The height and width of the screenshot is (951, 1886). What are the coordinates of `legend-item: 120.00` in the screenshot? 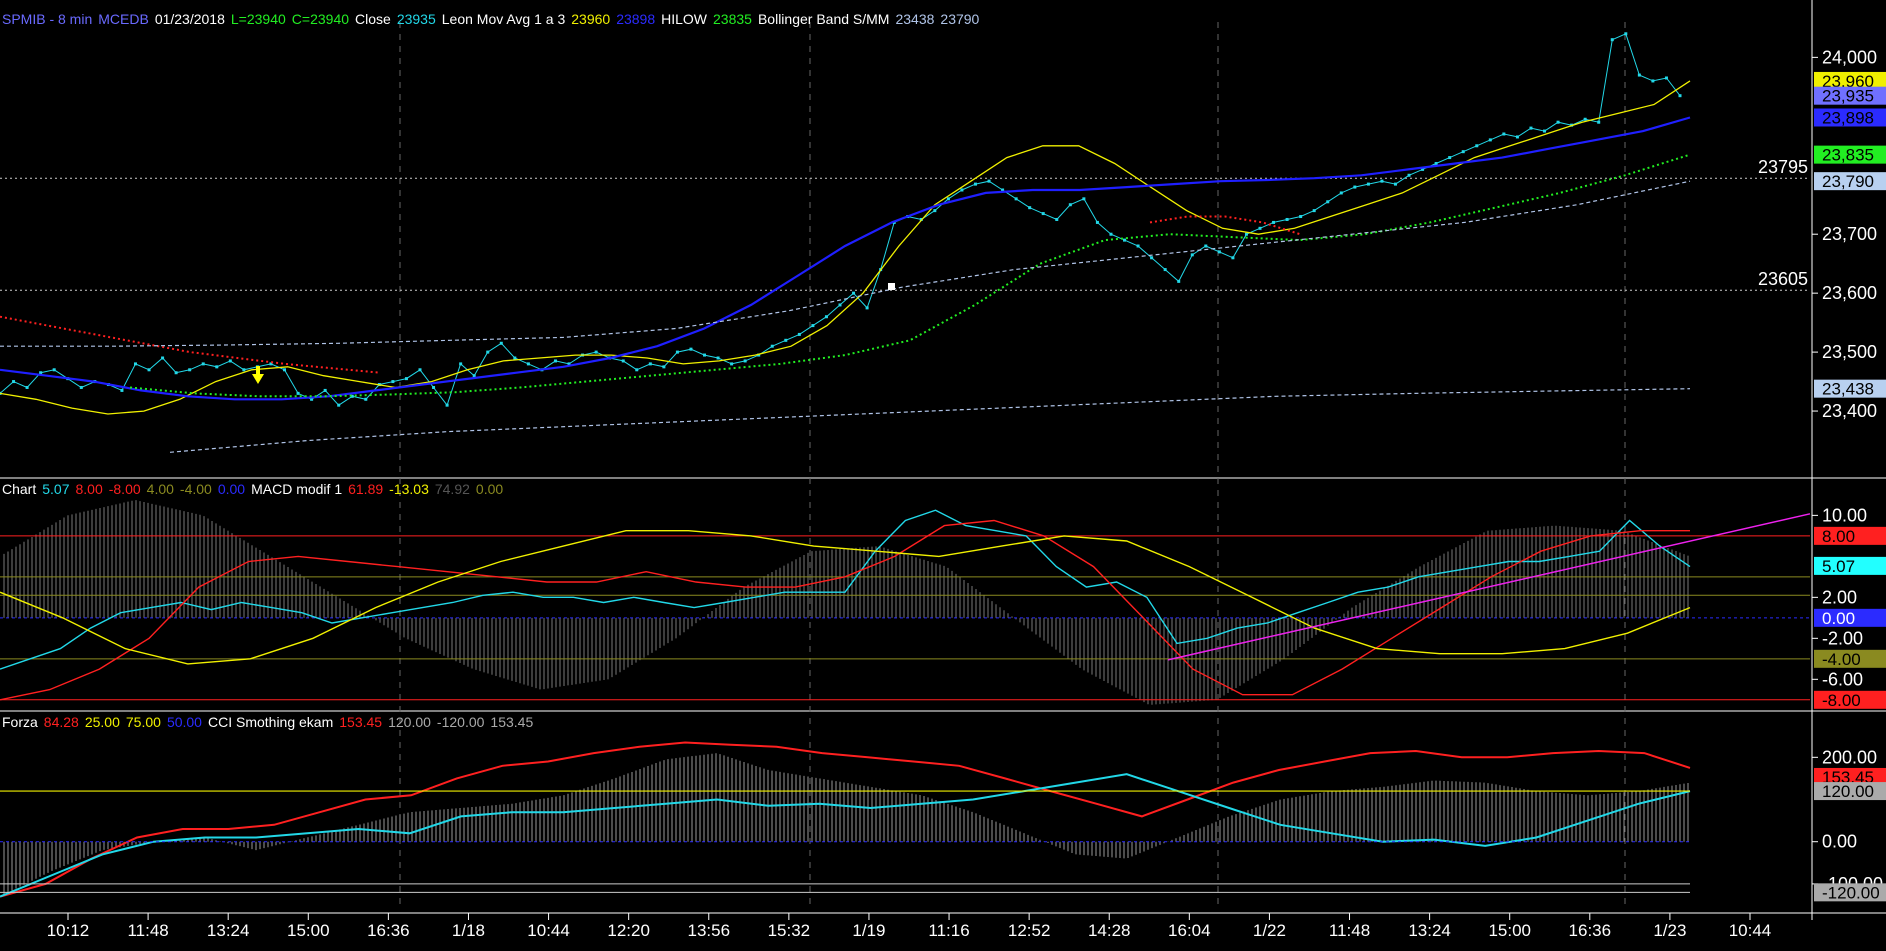 It's located at (409, 722).